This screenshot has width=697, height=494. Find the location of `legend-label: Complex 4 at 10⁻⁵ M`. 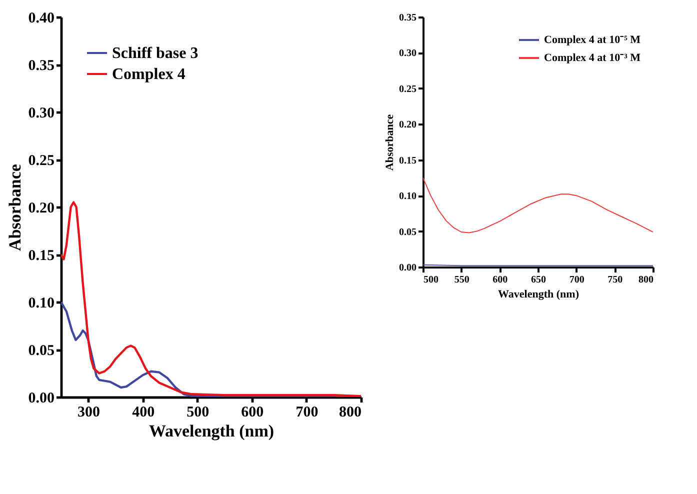

legend-label: Complex 4 at 10⁻⁵ M is located at coordinates (593, 40).